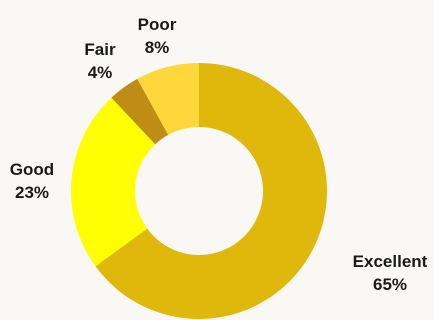 The height and width of the screenshot is (320, 434). I want to click on slice-label-fair: Fair, so click(100, 49).